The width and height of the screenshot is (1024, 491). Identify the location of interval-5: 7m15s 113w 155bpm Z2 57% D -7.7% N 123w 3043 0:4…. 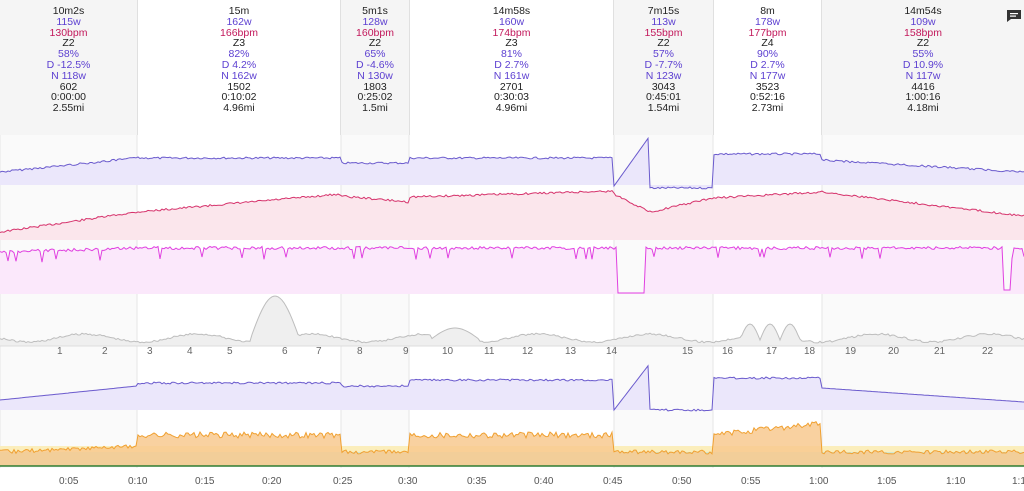
(663, 67).